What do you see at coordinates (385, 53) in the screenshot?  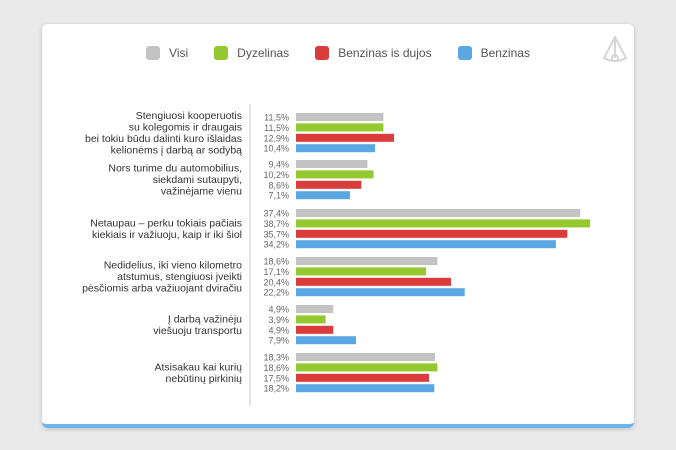 I see `legend-label: Benzinas is dujos` at bounding box center [385, 53].